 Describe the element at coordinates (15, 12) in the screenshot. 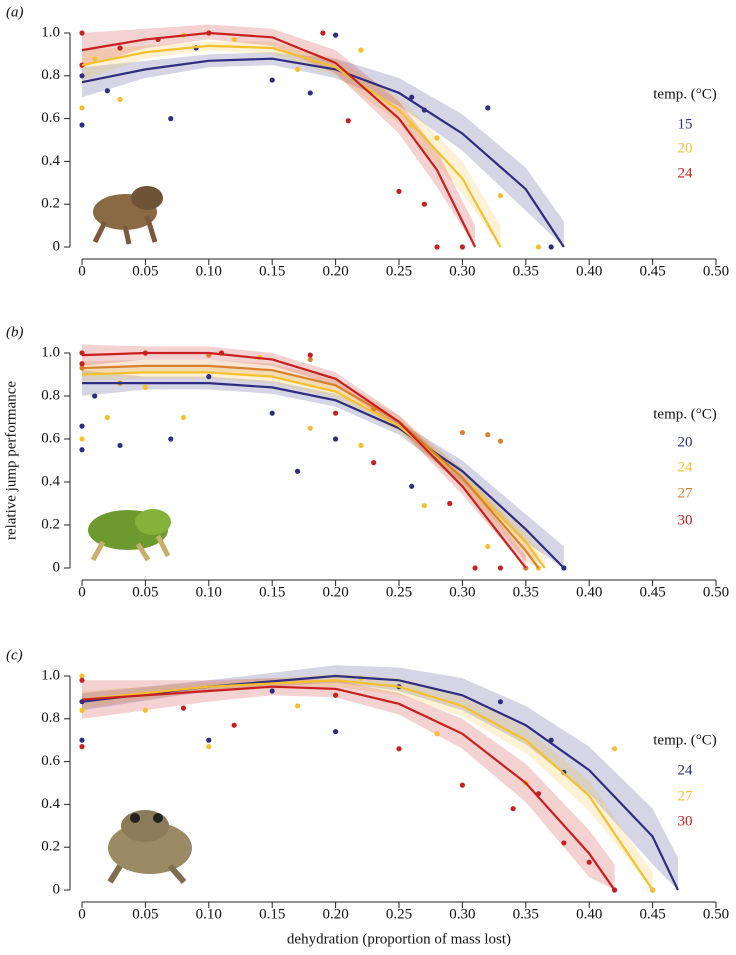

I see `panel-label: (a)` at that location.